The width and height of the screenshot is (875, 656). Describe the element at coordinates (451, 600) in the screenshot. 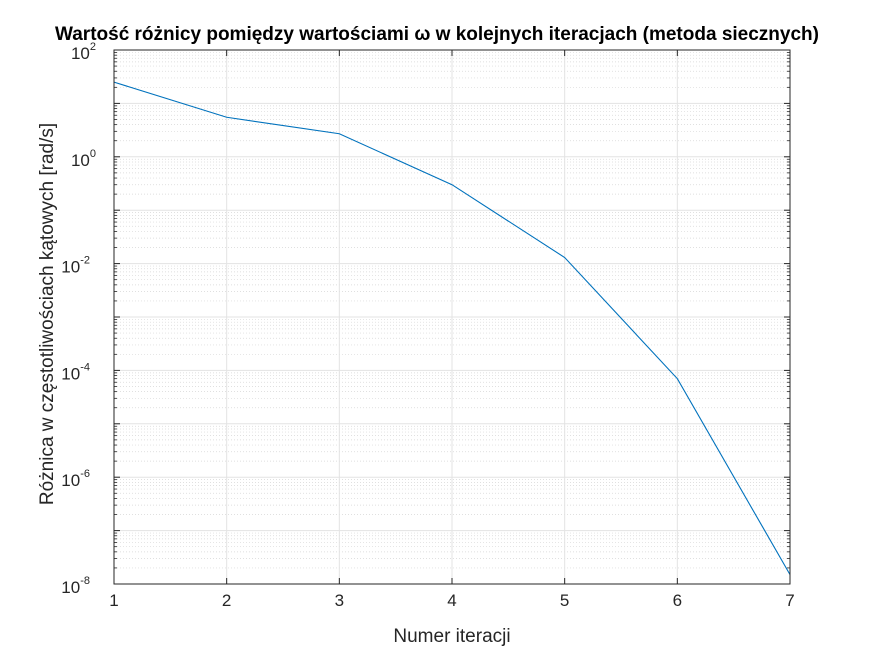

I see `x-tick-label: 4` at that location.